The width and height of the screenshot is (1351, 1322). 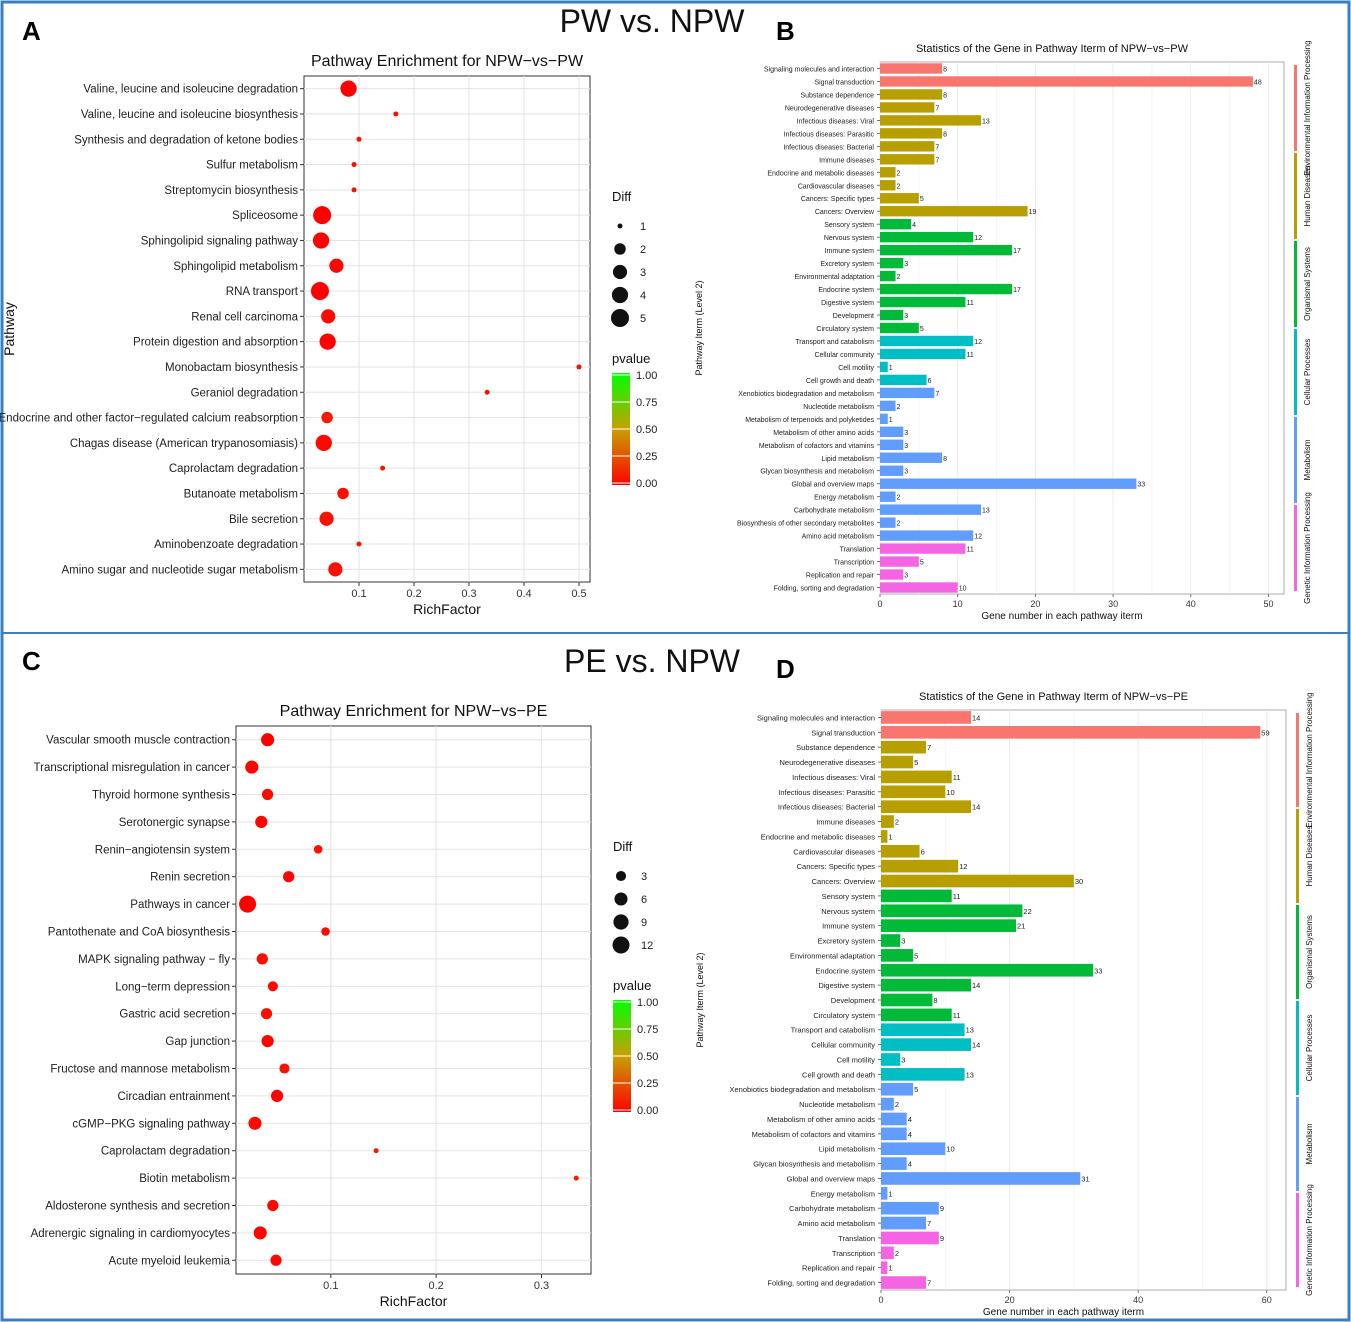 I want to click on category-label: Caprolactam degradation, so click(x=165, y=1152).